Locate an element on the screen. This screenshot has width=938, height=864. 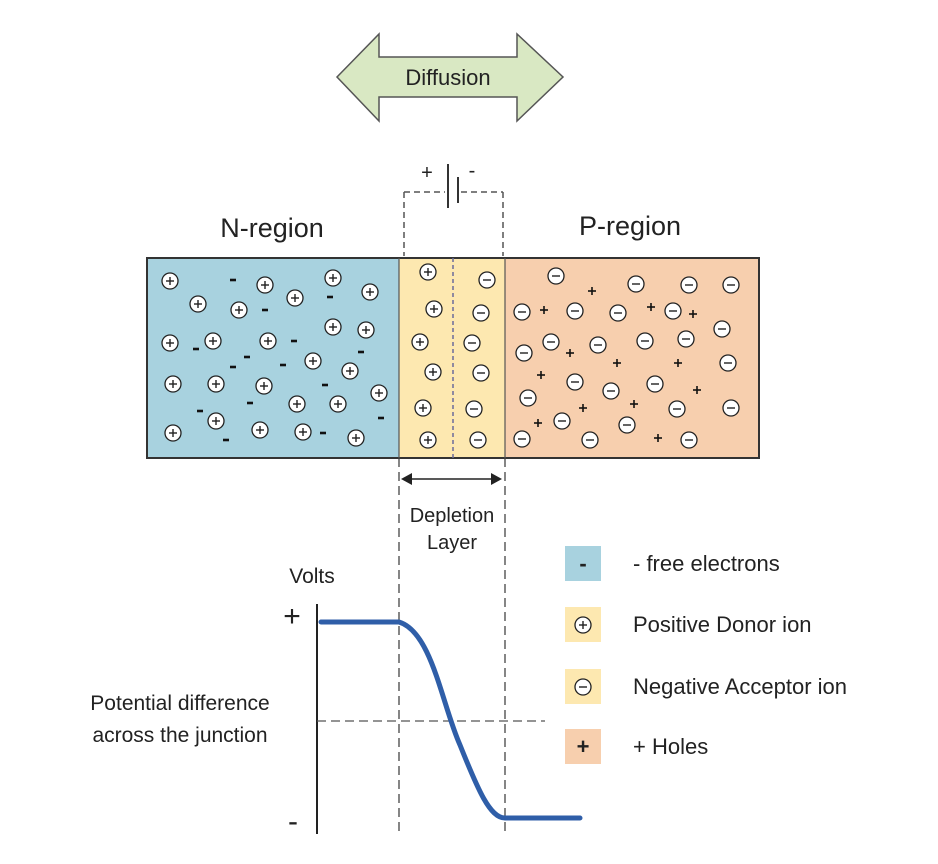
graph-caption-line1: Potential difference is located at coordinates (179, 703).